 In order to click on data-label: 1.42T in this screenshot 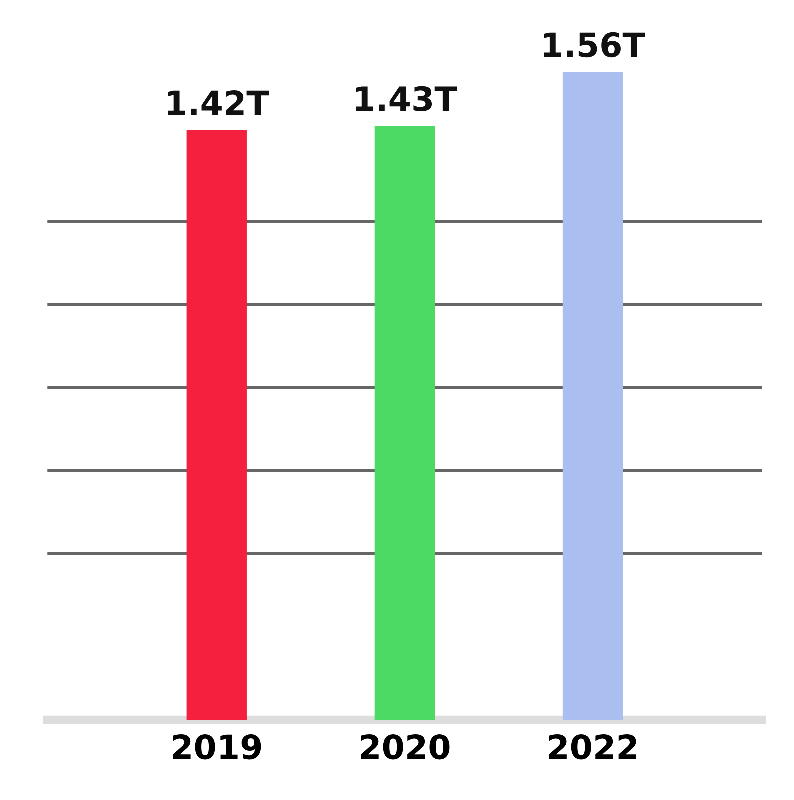, I will do `click(219, 103)`.